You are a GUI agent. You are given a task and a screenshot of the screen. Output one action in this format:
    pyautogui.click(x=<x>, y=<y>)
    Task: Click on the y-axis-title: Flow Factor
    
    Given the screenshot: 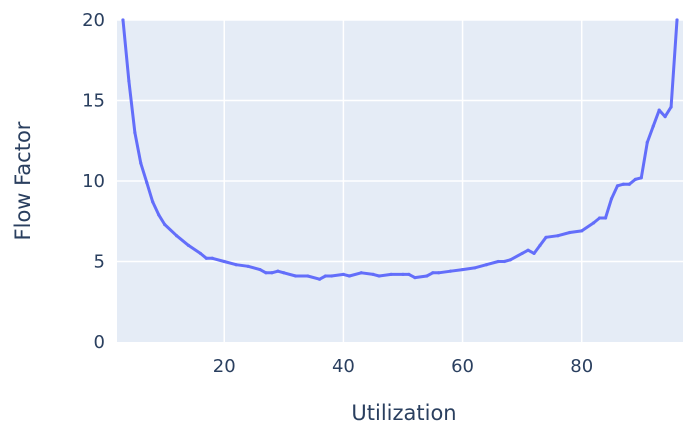 What is the action you would take?
    pyautogui.click(x=23, y=180)
    